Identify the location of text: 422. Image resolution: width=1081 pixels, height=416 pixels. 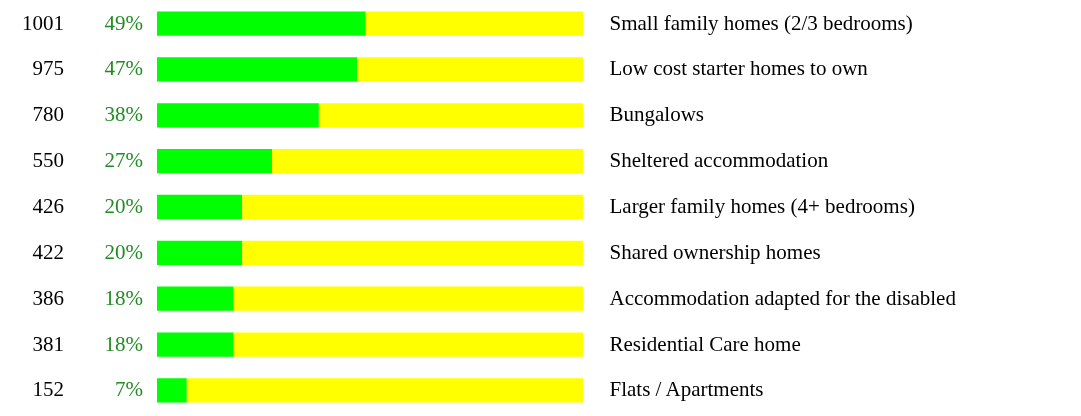
(48, 251).